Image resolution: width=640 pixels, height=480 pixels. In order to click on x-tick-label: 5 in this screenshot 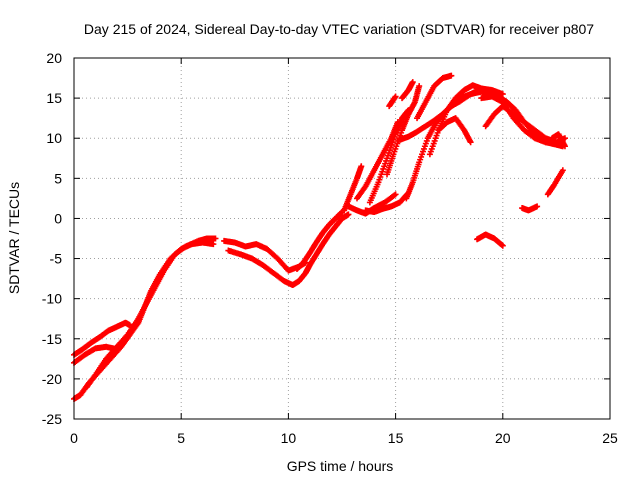, I will do `click(181, 438)`.